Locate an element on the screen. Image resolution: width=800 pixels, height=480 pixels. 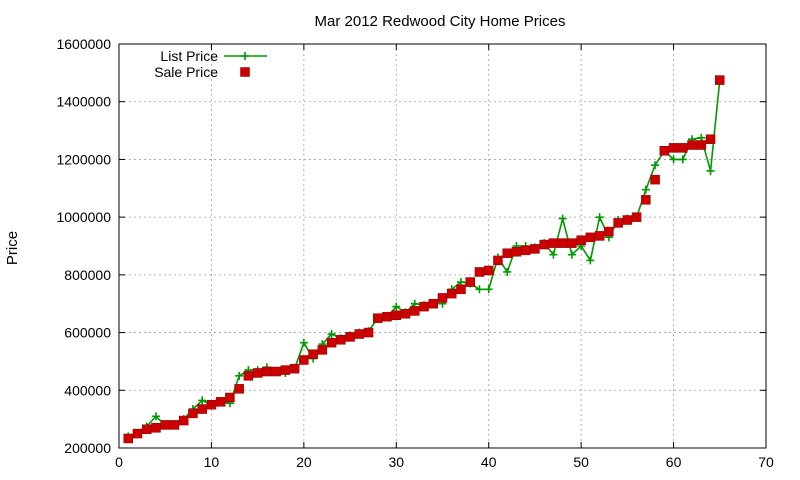
y-tick-label: 1200000 is located at coordinates (83, 159).